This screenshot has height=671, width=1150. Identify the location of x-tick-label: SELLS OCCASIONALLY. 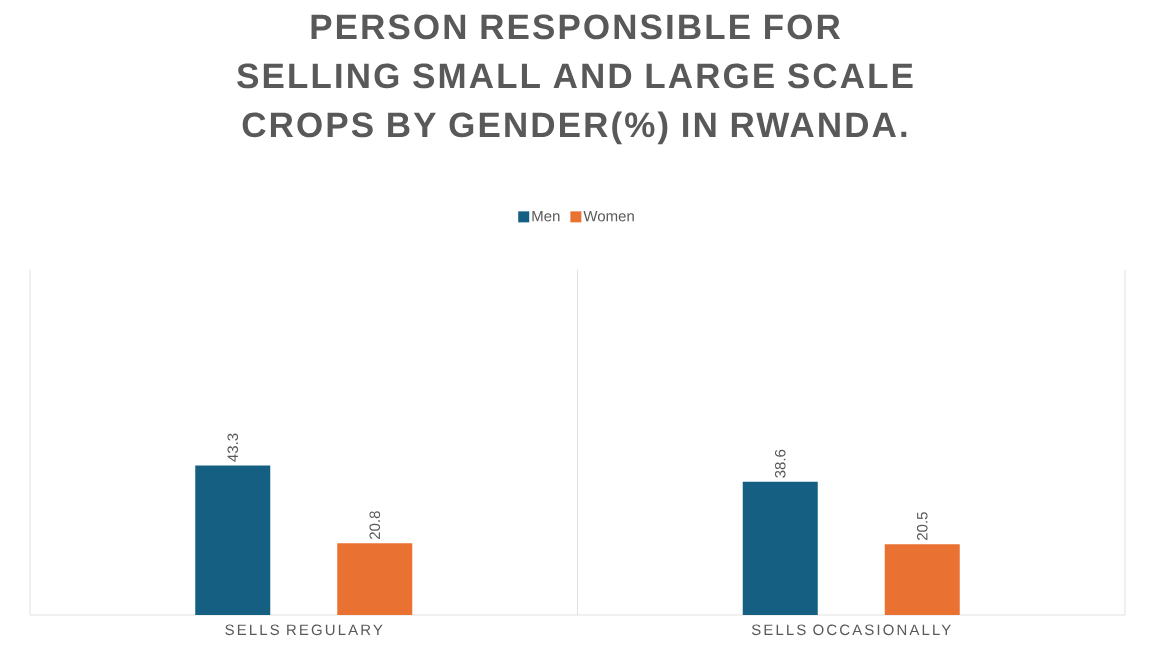
(851, 630).